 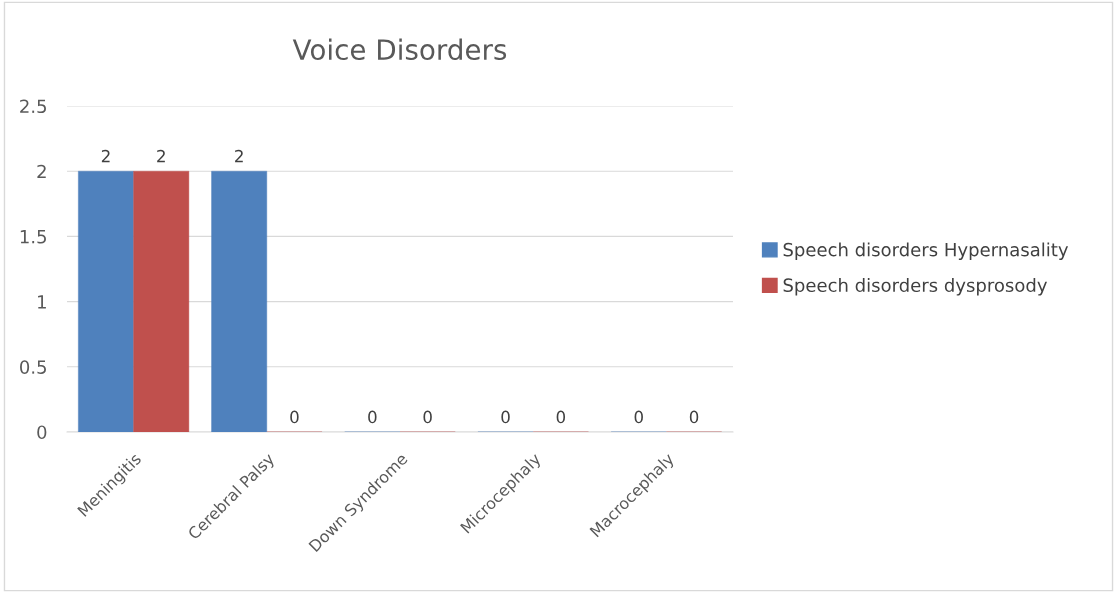 I want to click on legend-label: Speech disorders Hypernasality, so click(x=926, y=251).